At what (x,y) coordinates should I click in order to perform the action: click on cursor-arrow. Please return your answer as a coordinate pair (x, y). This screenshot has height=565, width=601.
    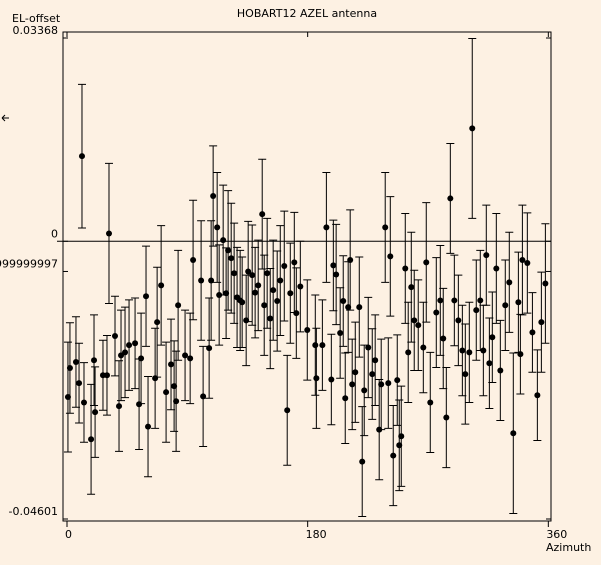
    Looking at the image, I should click on (5, 118).